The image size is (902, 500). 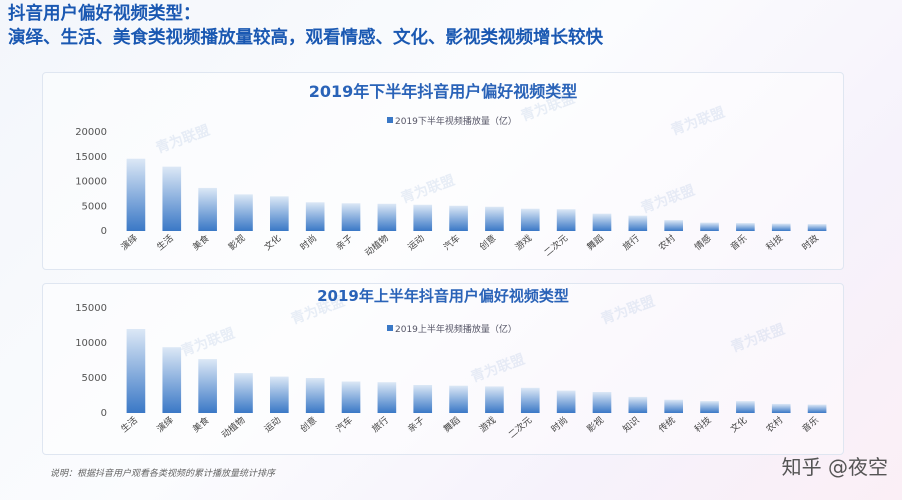 I want to click on y-tick-label: 20000, so click(x=91, y=132).